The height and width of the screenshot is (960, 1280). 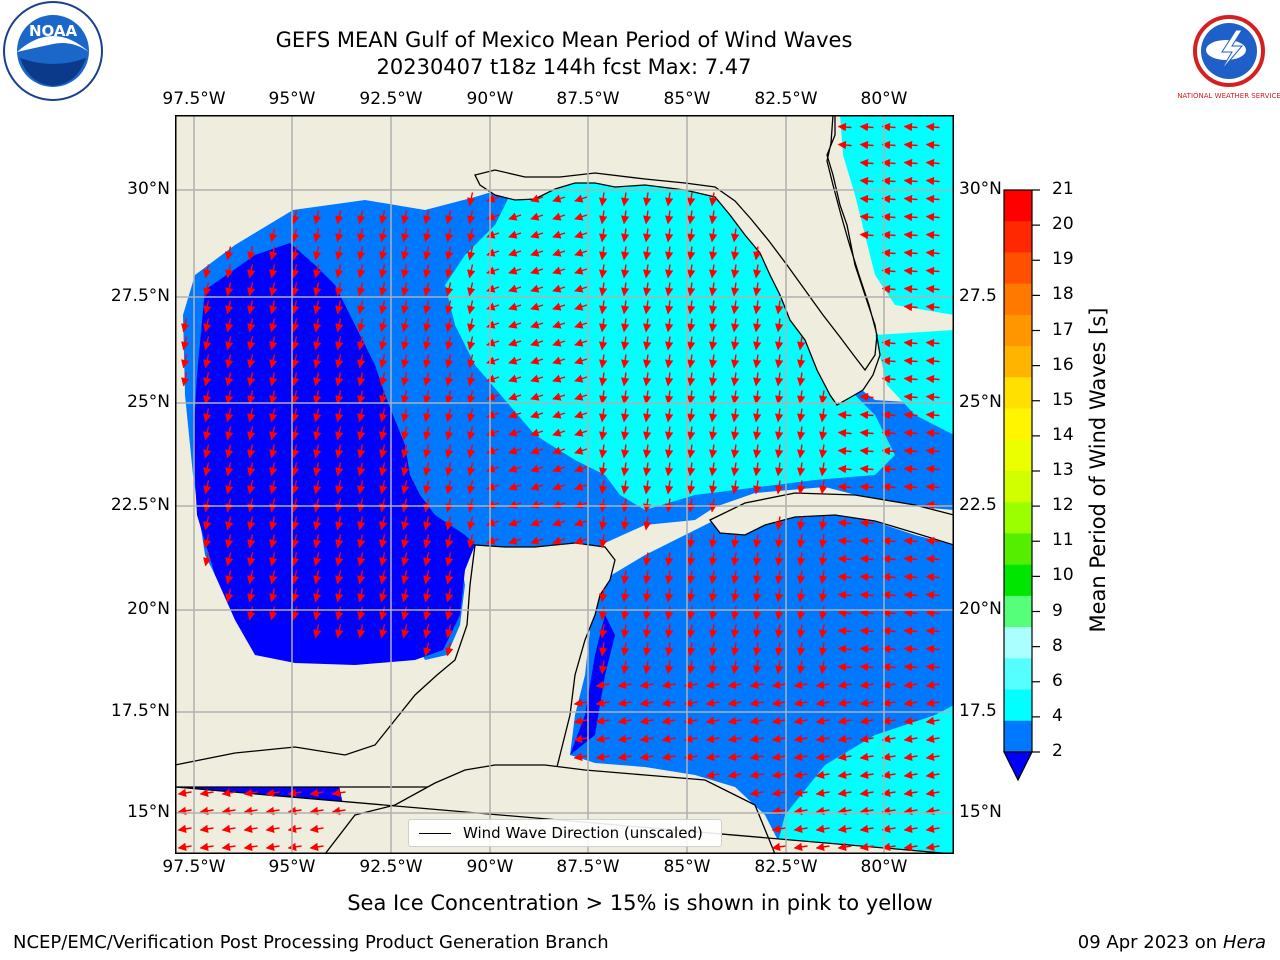 I want to click on lat-tick-left: 30°N, so click(x=148, y=189).